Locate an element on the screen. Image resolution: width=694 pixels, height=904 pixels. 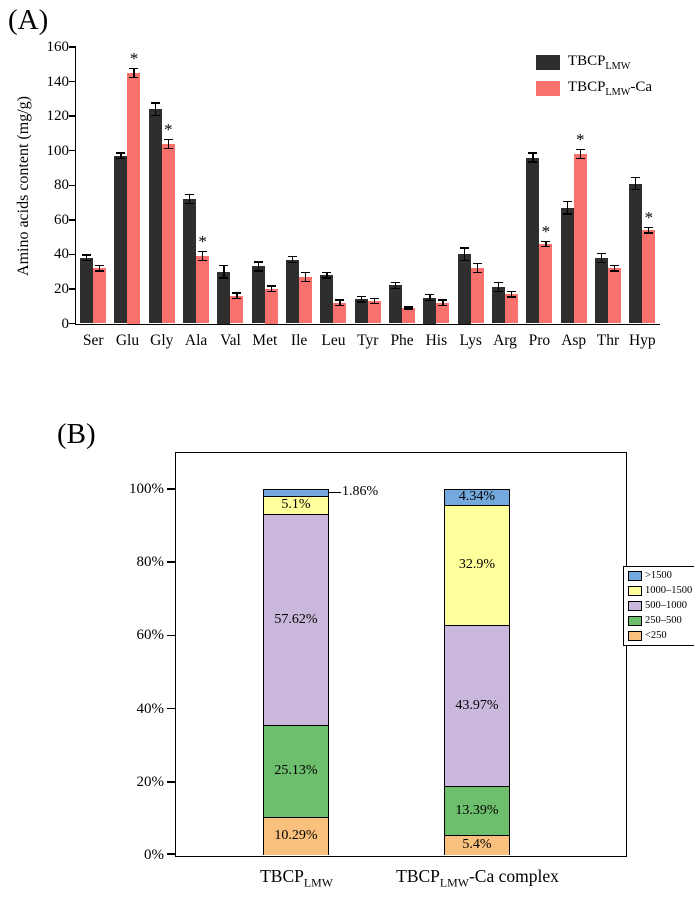
bar-tbcp-lmw-ca-lys is located at coordinates (477, 296).